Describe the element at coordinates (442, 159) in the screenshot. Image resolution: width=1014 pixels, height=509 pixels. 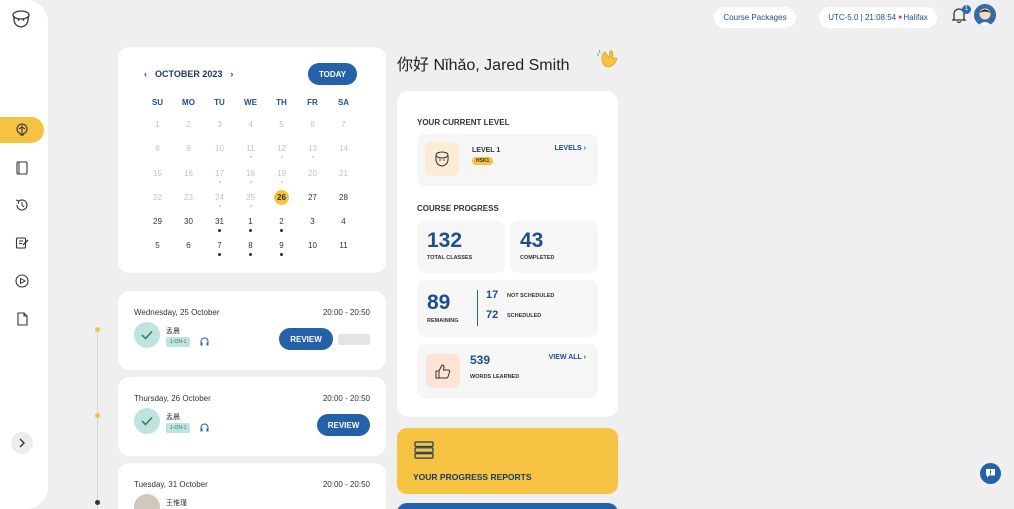
I see `level-mascot-icon` at that location.